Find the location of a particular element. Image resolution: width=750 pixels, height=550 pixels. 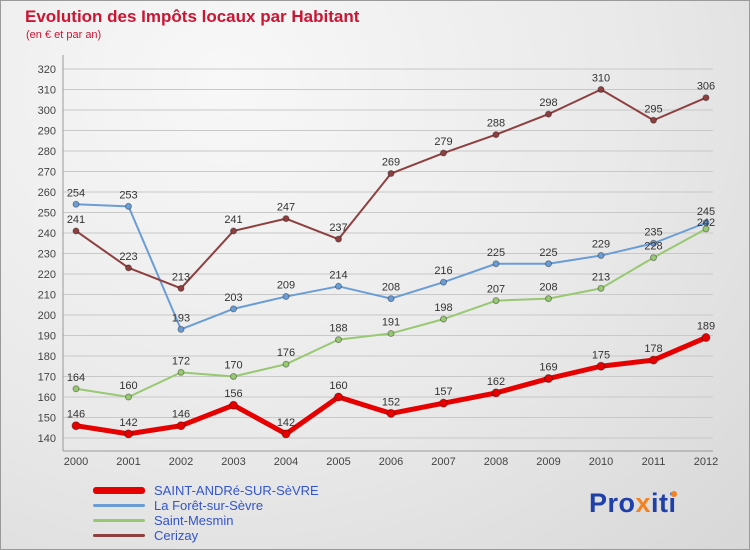

y-axis-label: 220 is located at coordinates (47, 275).